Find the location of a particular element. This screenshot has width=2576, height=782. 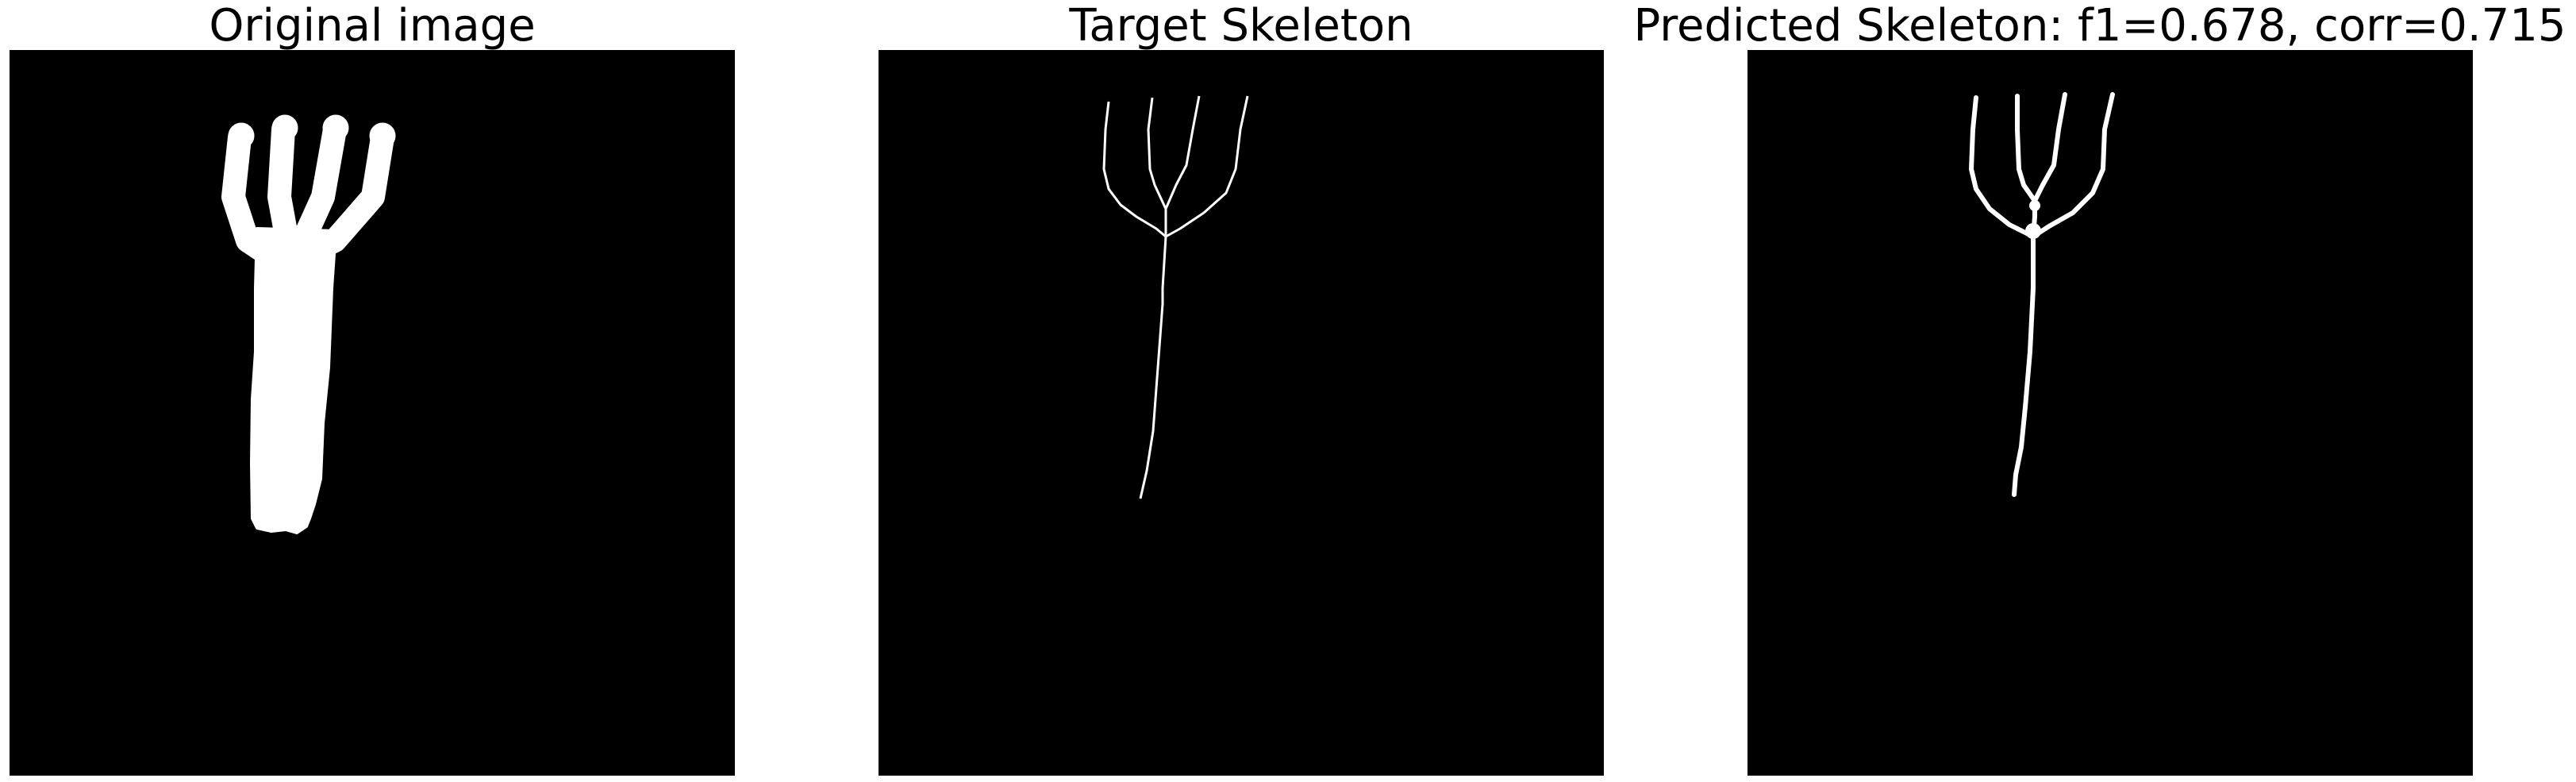

title-target-skeleton: Target Skeleton is located at coordinates (1241, 26).